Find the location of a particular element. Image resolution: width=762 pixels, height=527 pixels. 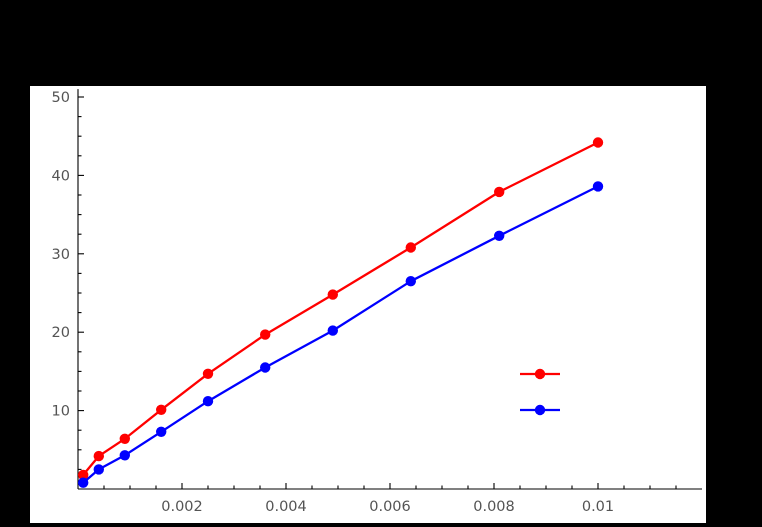

x-tick-label: 0.006 is located at coordinates (390, 507).